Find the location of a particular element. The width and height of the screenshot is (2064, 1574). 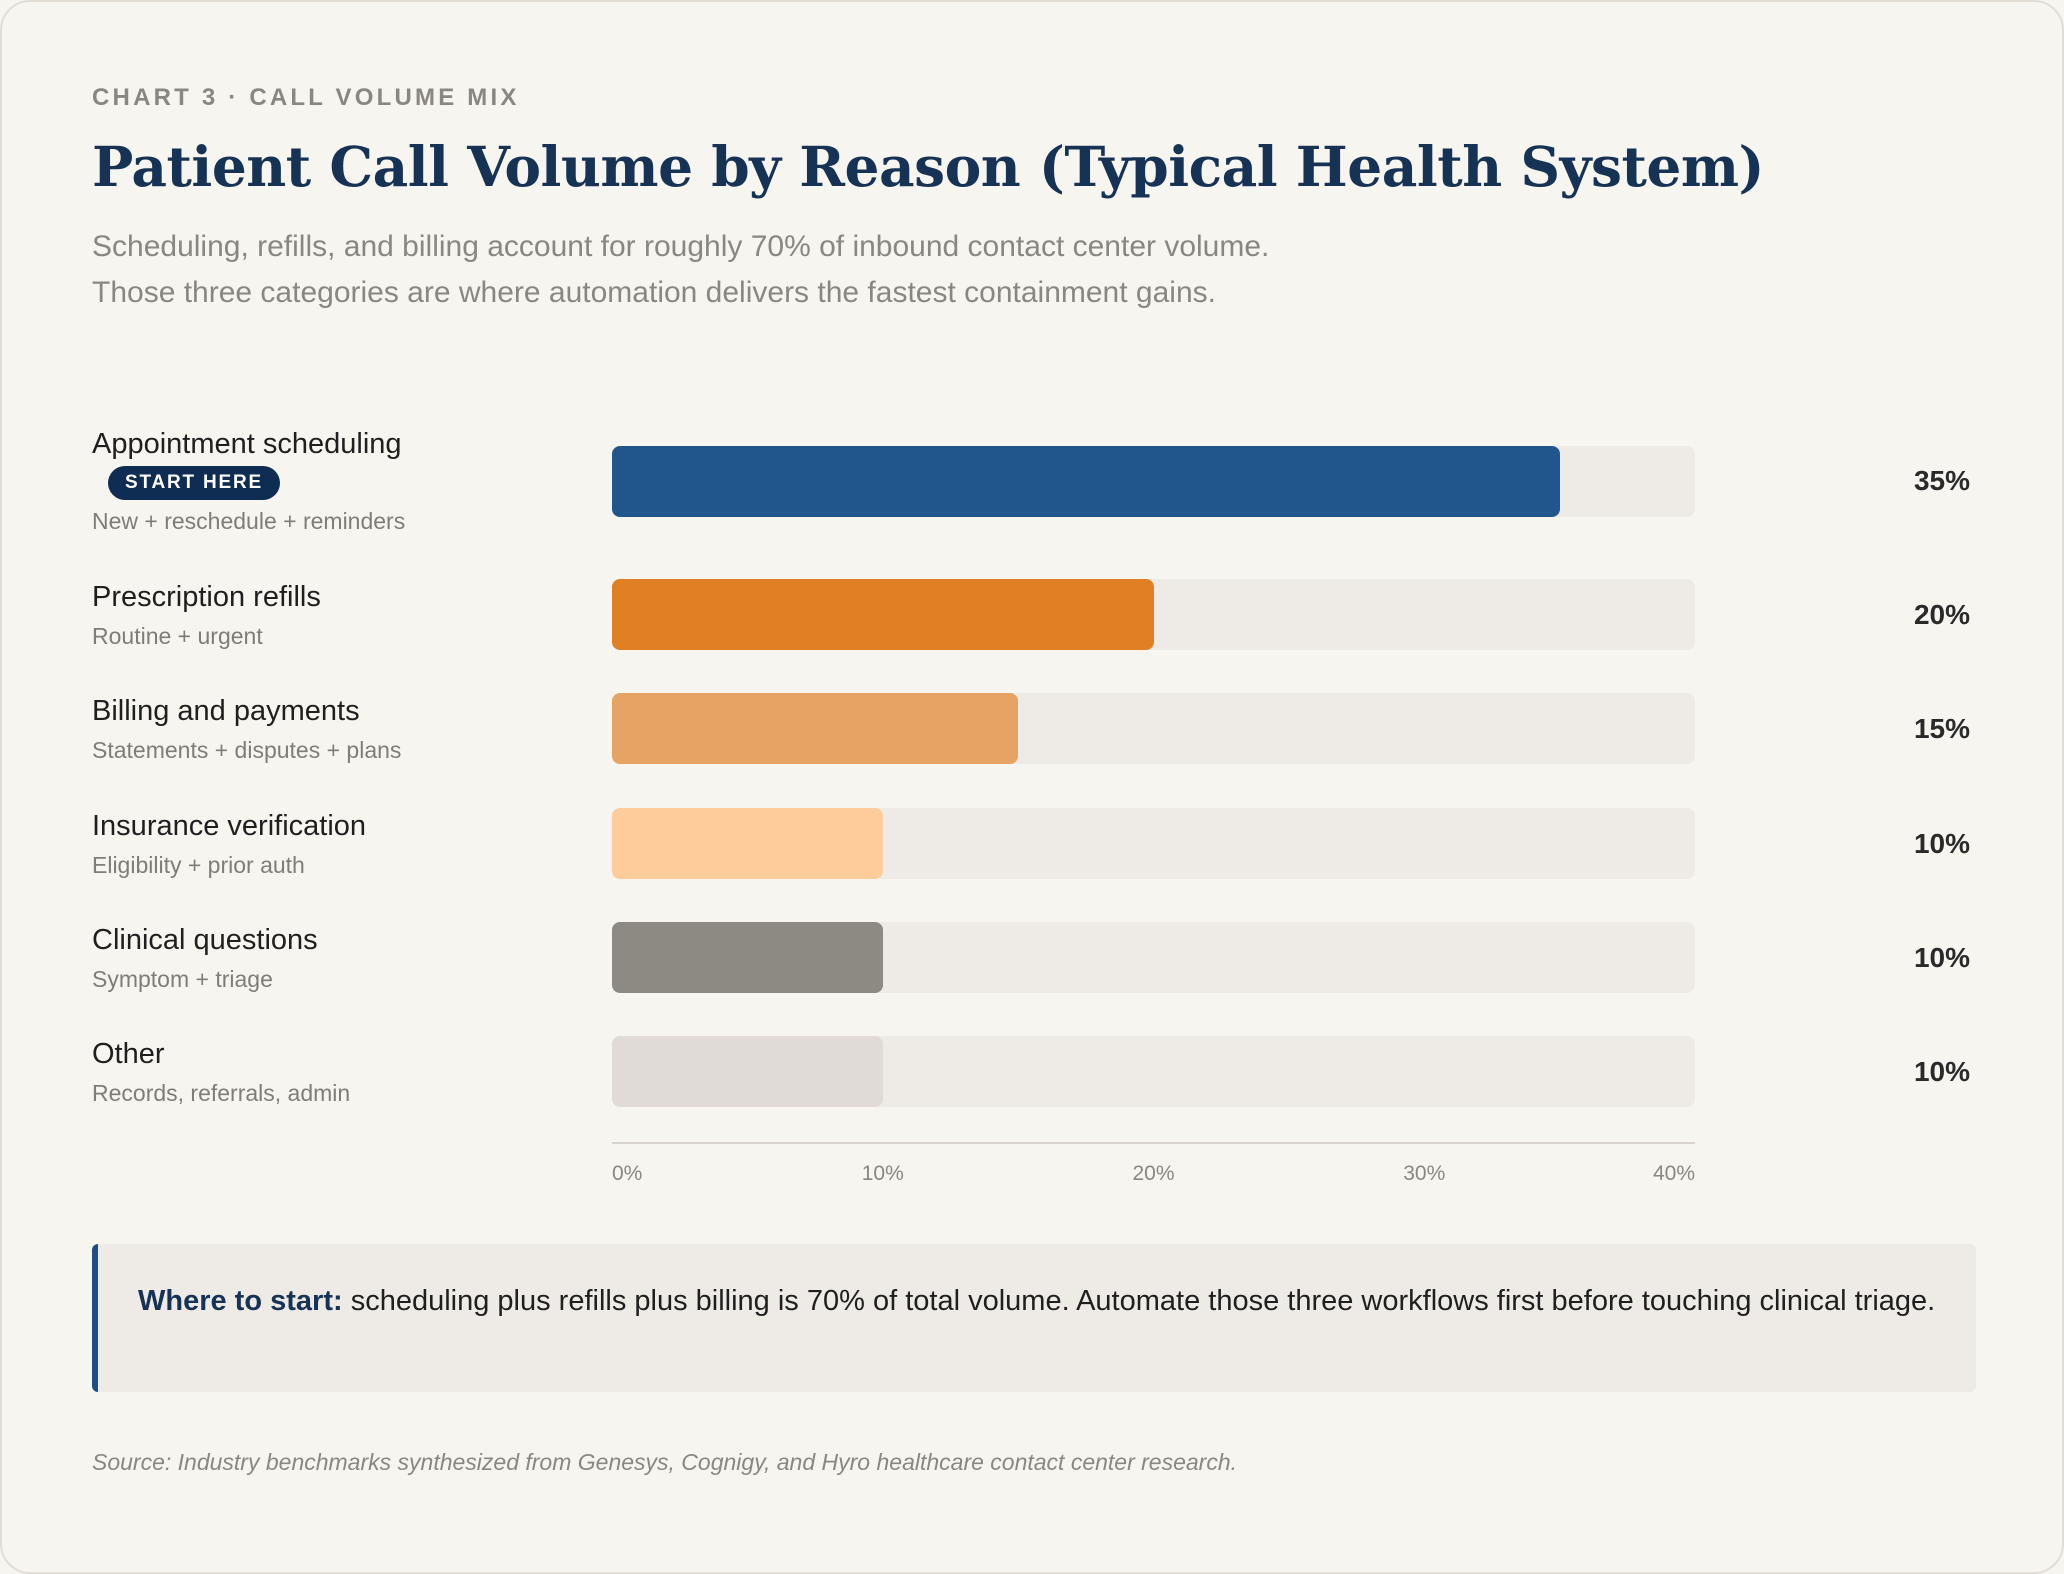

category-desc: Eligibility + prior auth is located at coordinates (198, 865).